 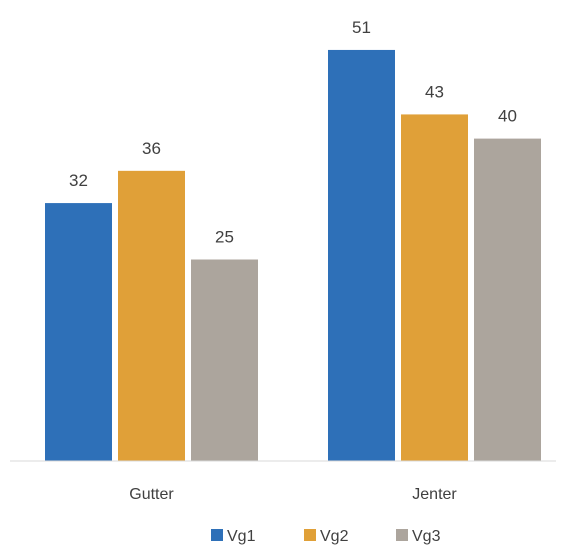 I want to click on data-label-jenter-vg3: 40, so click(x=507, y=116).